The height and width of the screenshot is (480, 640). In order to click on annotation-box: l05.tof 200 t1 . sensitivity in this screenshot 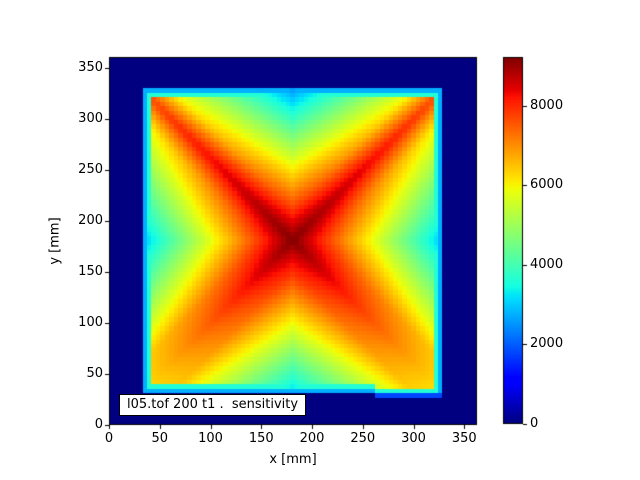, I will do `click(213, 405)`.